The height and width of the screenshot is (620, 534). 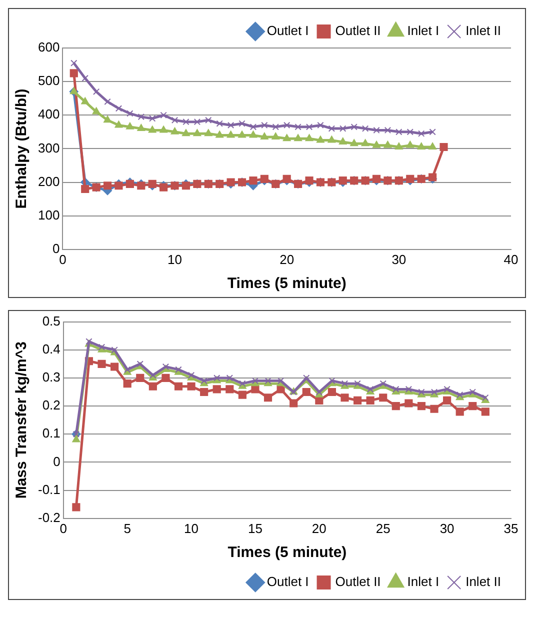 What do you see at coordinates (51, 433) in the screenshot?
I see `y-tick-label: 0.1` at bounding box center [51, 433].